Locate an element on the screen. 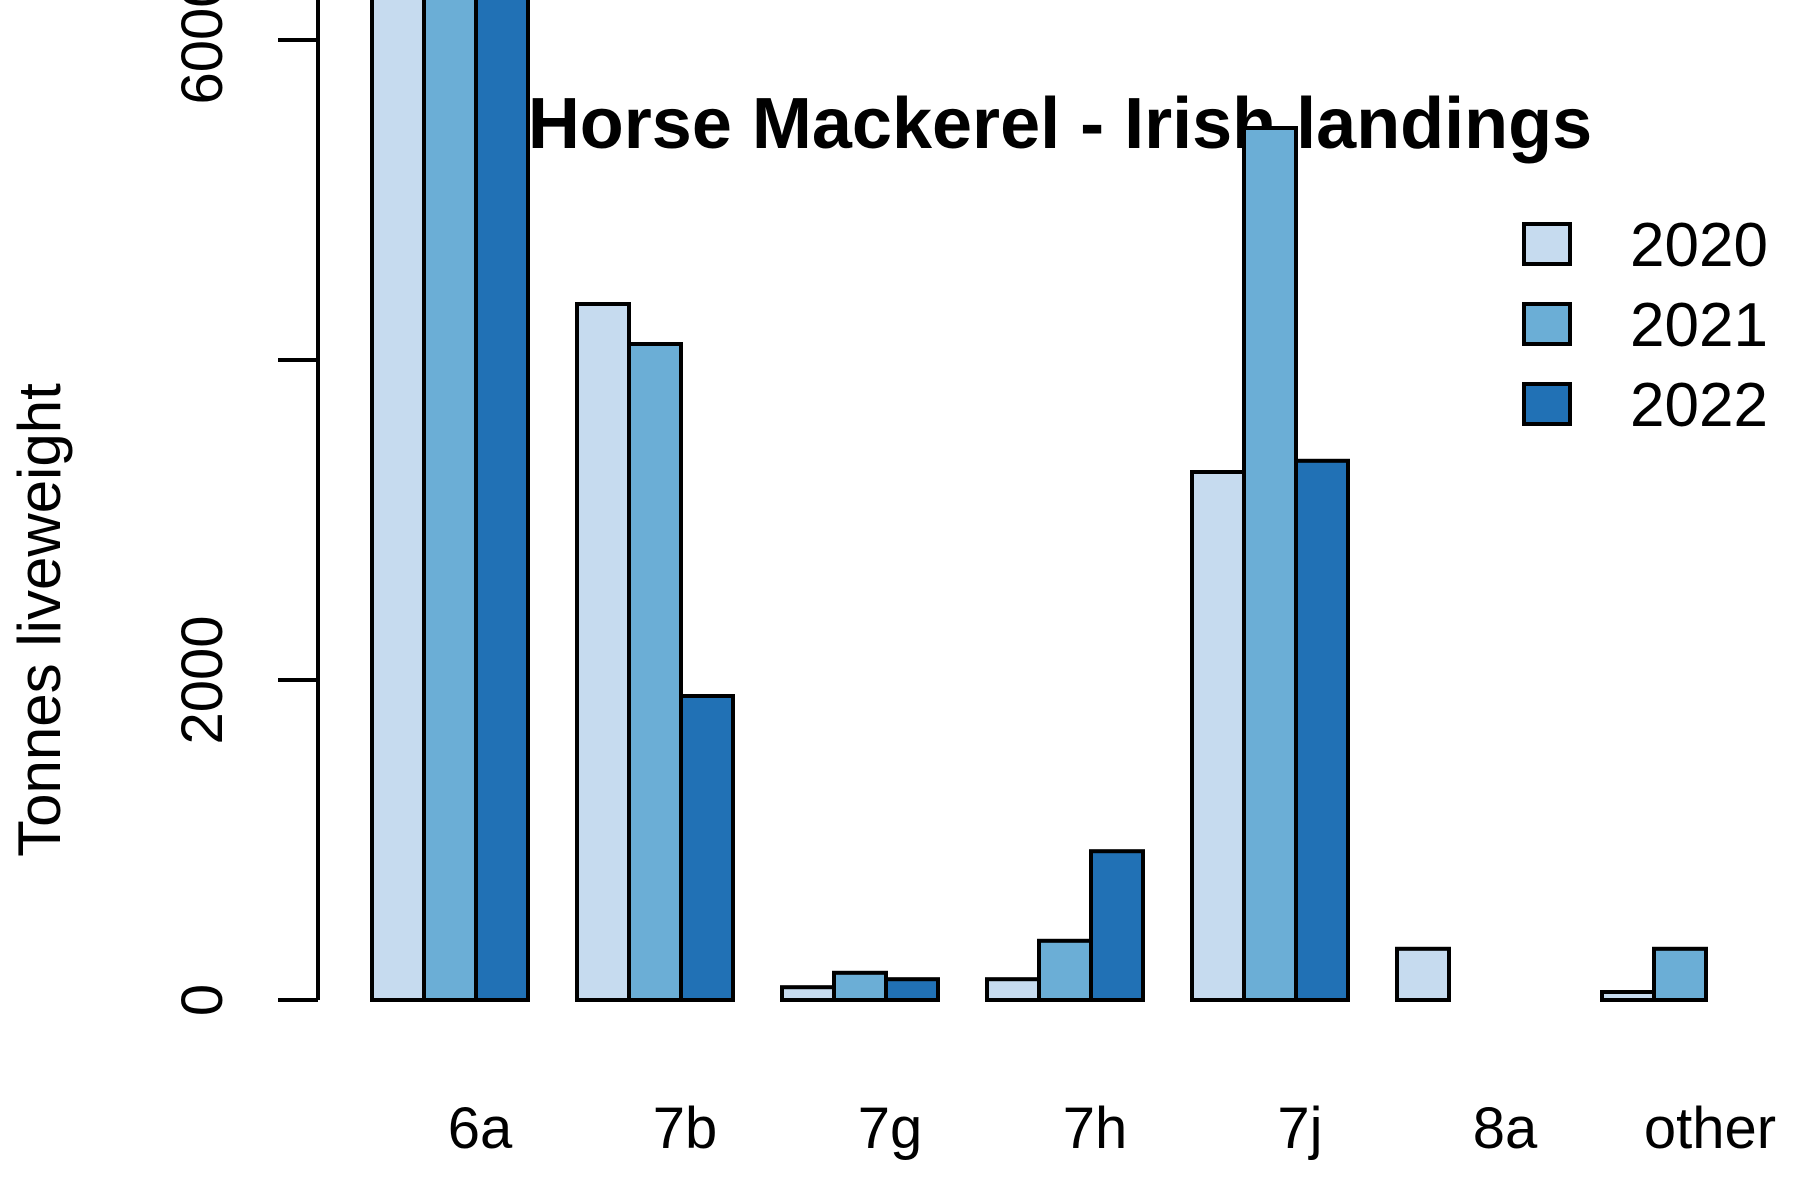 This screenshot has width=1800, height=1200. bar-7j-2022 is located at coordinates (1322, 730).